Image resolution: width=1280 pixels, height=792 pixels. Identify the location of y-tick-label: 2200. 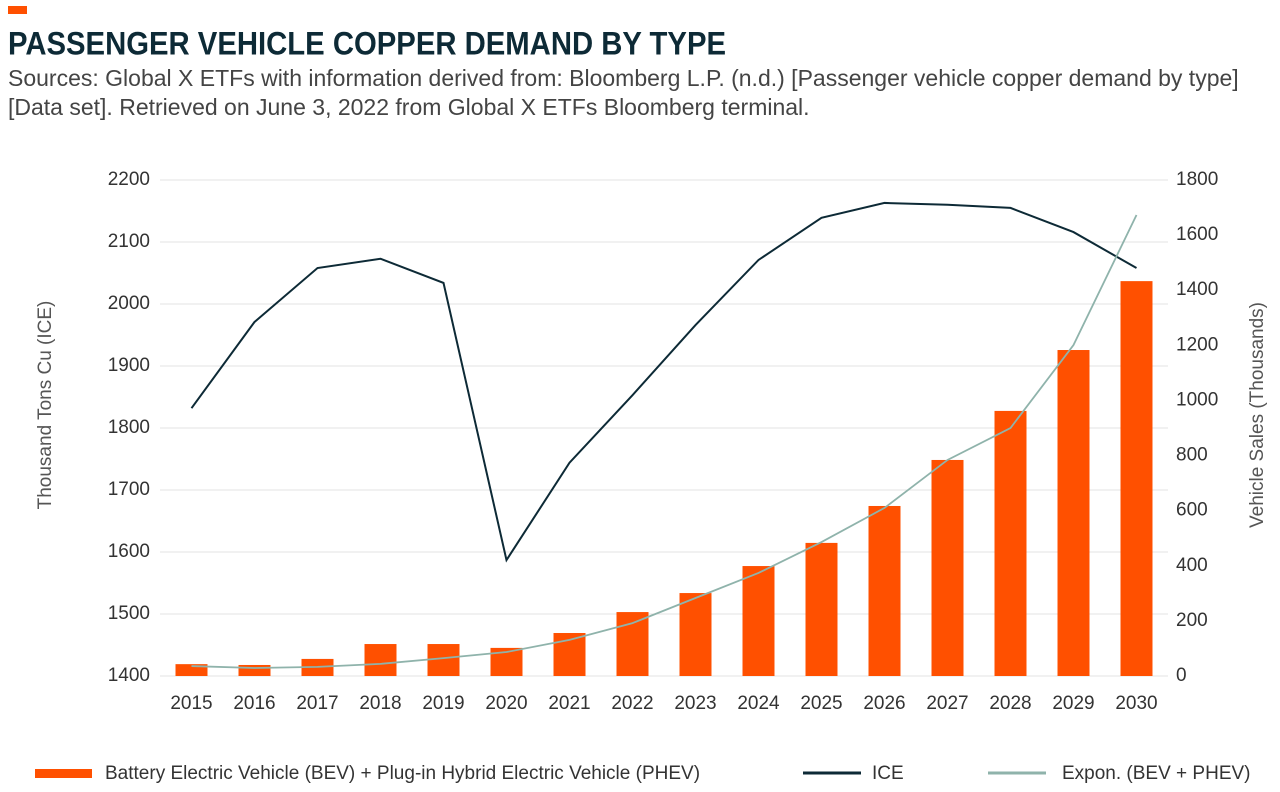
(129, 179).